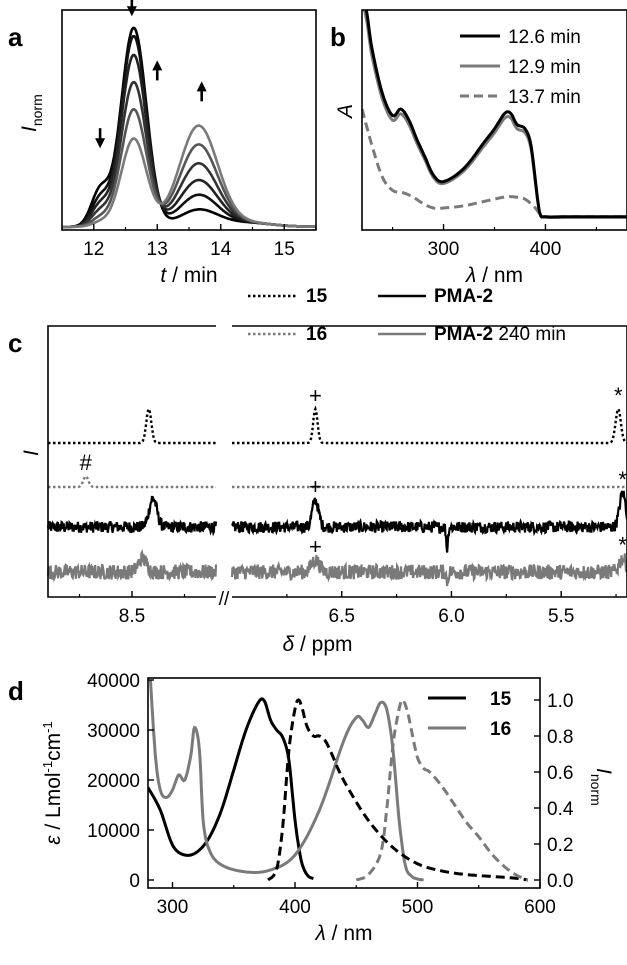 This screenshot has width=627, height=965. Describe the element at coordinates (191, 275) in the screenshot. I see `x-axis-unit: / min` at that location.